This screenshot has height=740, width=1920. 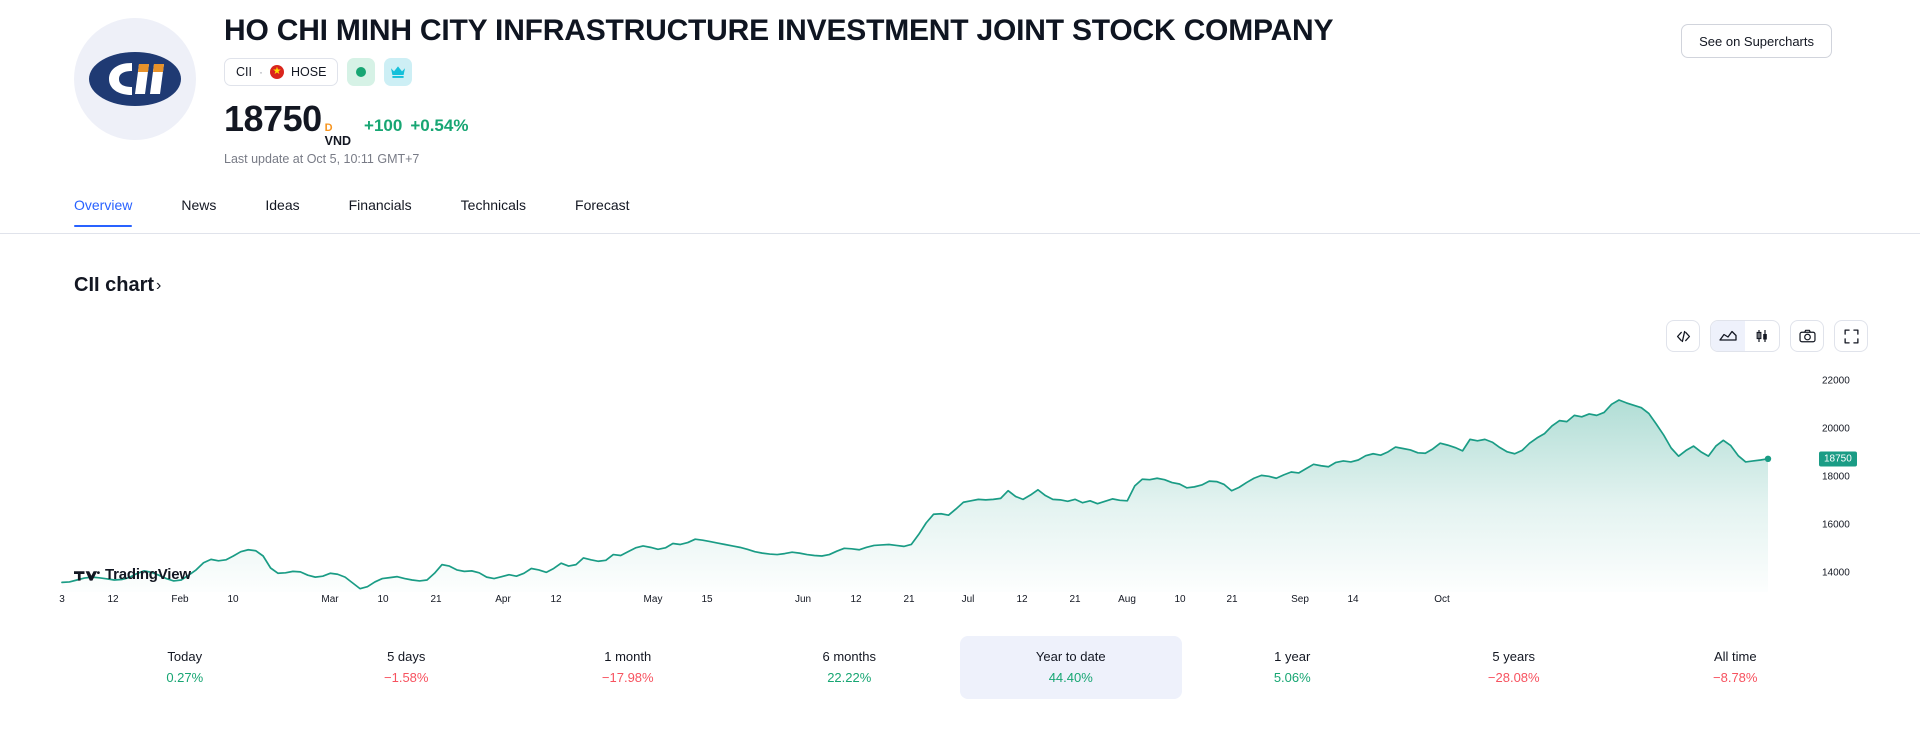 What do you see at coordinates (1728, 336) in the screenshot?
I see `area-chart-icon` at bounding box center [1728, 336].